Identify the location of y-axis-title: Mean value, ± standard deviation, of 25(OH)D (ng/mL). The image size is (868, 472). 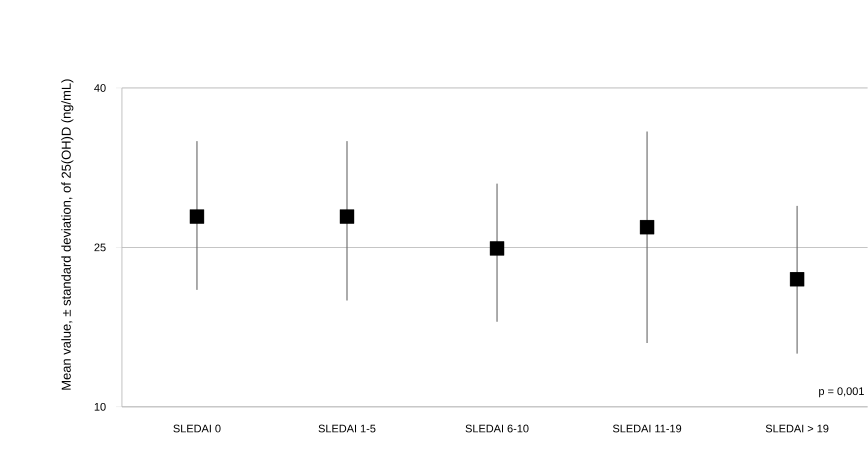
(67, 234).